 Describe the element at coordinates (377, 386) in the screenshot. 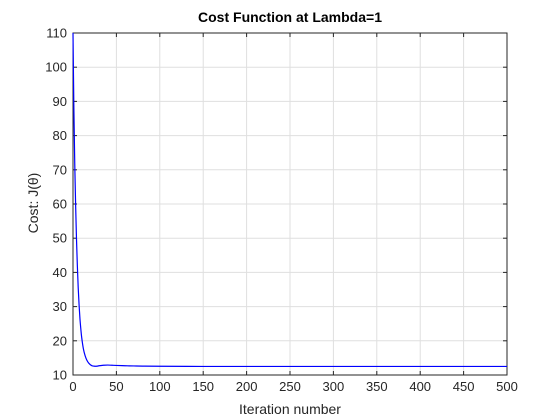

I see `x-tick-label: 350` at that location.